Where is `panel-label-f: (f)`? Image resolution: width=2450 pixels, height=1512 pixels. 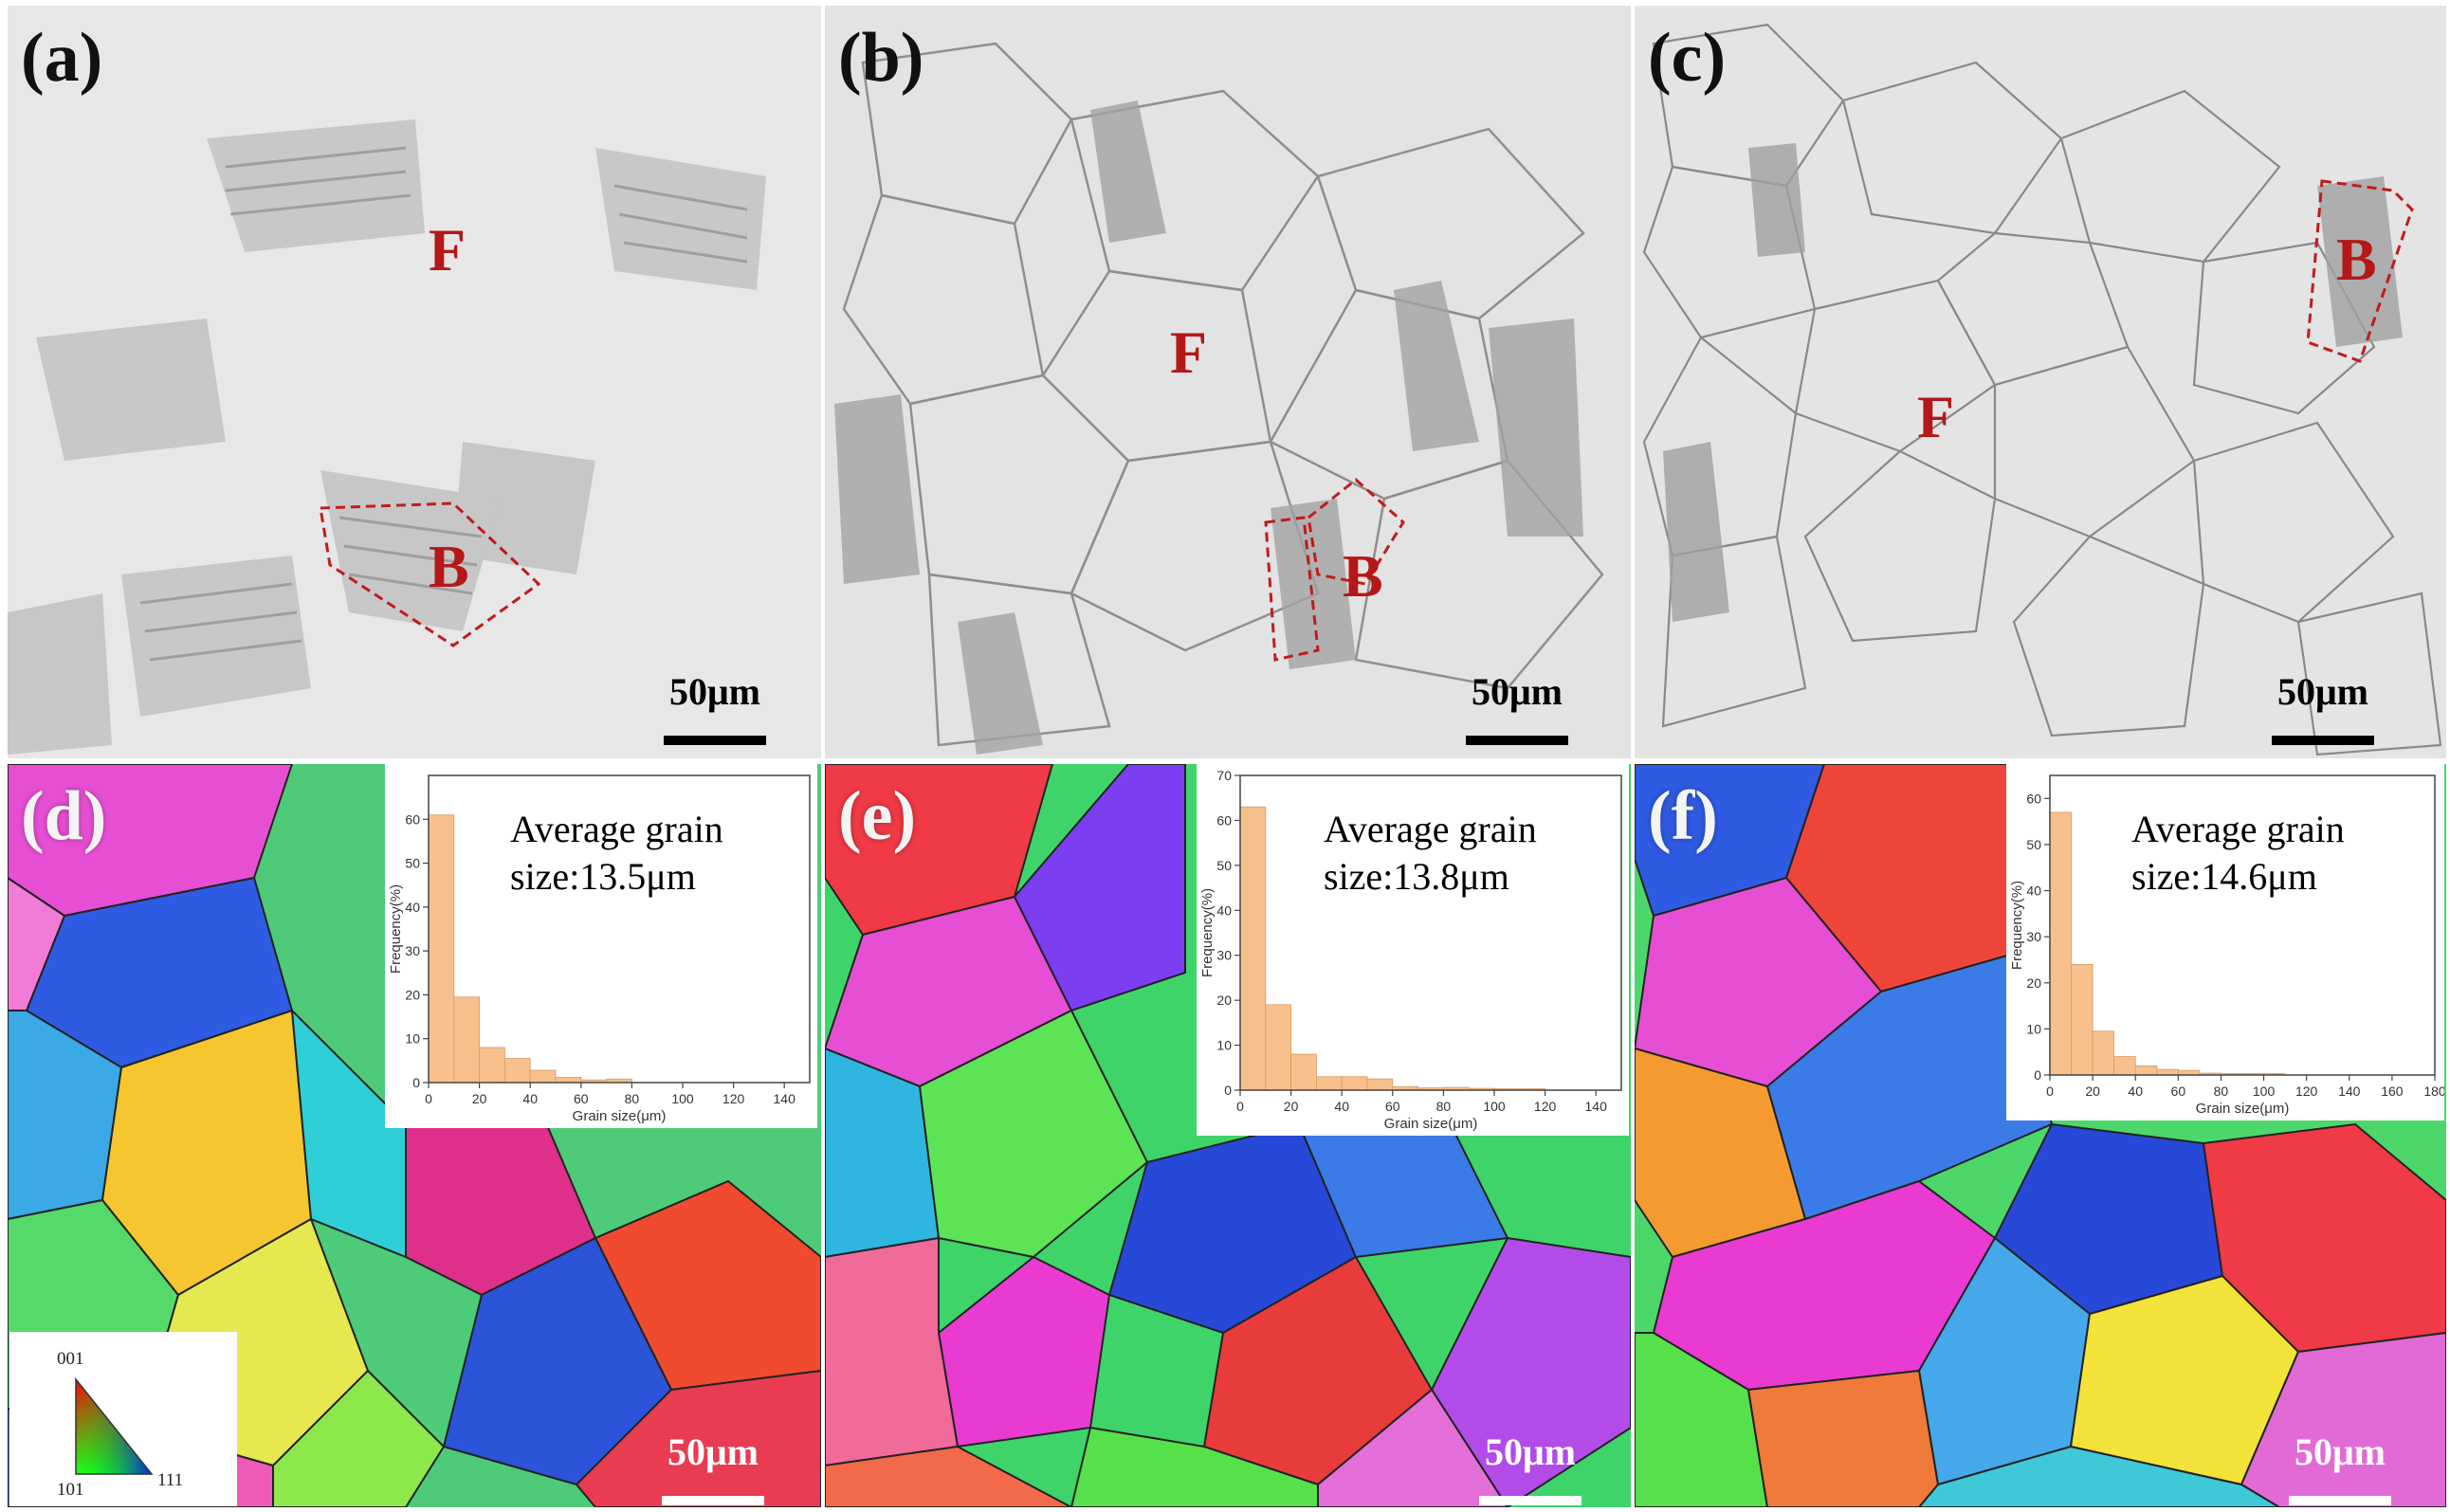 panel-label-f: (f) is located at coordinates (1683, 816).